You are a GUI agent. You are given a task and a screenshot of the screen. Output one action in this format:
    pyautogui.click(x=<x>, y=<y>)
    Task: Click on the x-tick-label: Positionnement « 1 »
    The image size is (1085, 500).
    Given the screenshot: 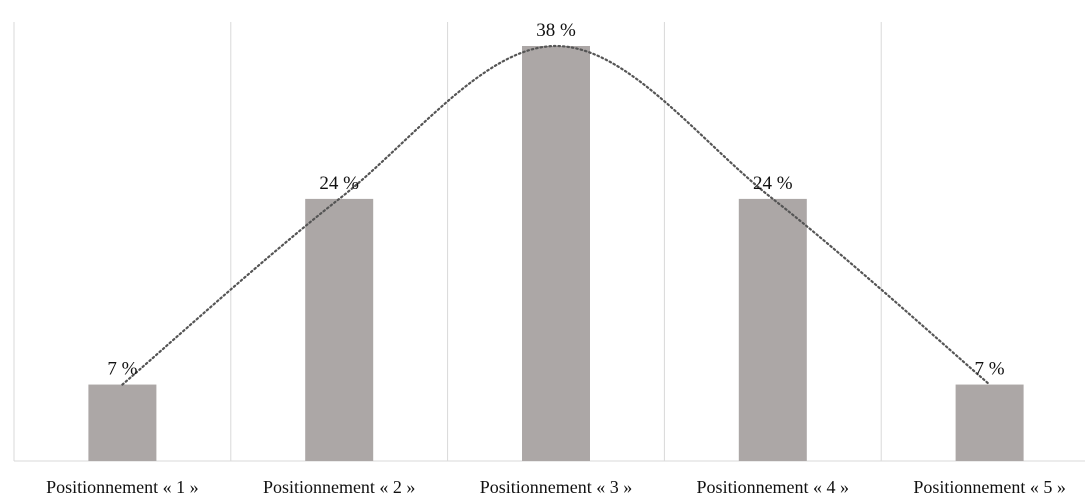 What is the action you would take?
    pyautogui.click(x=122, y=487)
    